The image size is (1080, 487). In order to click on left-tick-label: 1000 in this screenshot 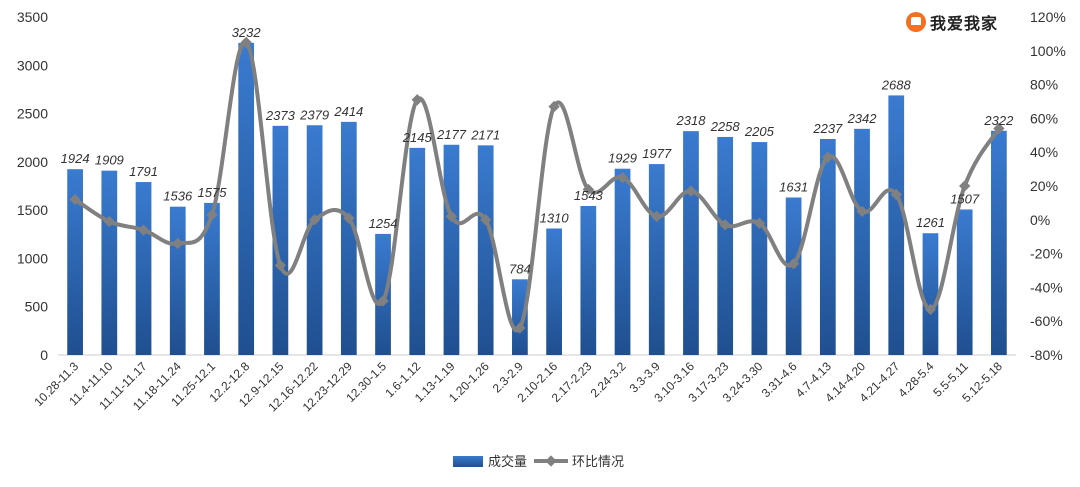, I will do `click(32, 258)`.